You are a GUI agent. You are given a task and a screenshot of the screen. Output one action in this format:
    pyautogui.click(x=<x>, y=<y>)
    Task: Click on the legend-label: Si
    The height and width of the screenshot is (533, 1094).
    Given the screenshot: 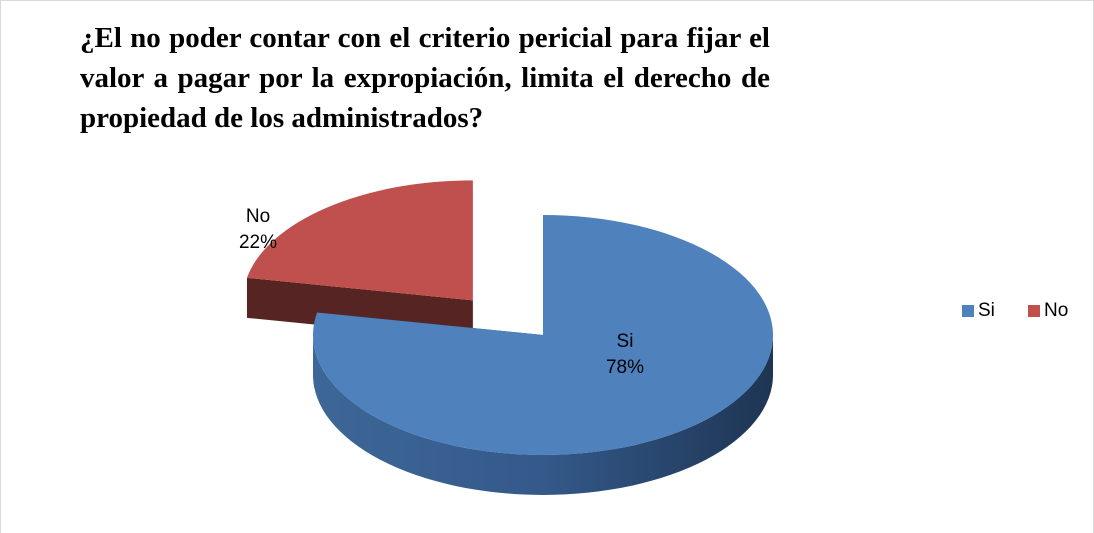 What is the action you would take?
    pyautogui.click(x=986, y=310)
    